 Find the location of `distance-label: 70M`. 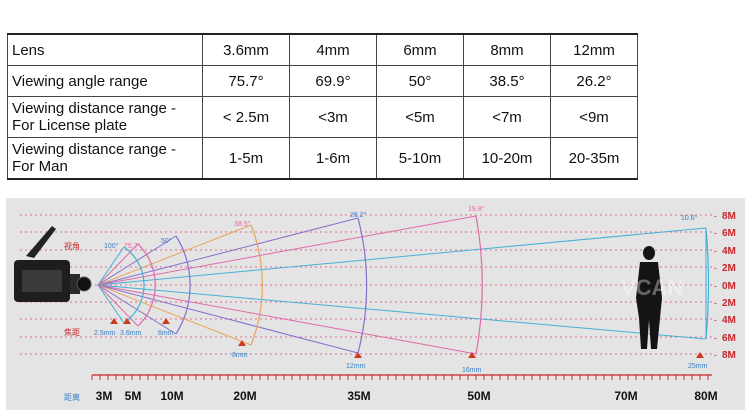

distance-label: 70M is located at coordinates (625, 396).